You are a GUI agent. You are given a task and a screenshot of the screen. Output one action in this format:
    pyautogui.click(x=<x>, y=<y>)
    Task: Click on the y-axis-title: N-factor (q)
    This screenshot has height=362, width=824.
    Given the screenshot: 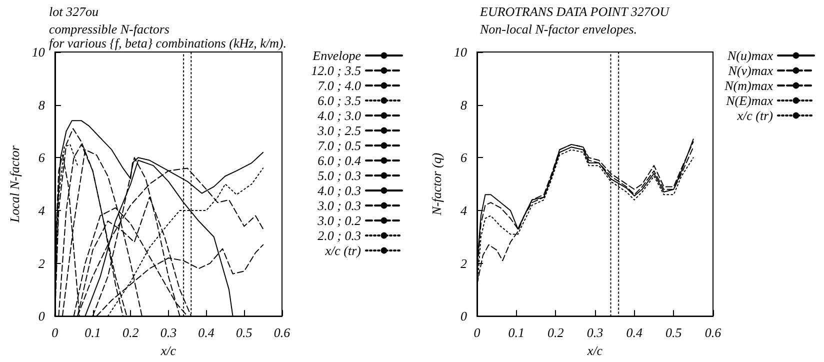 What is the action you would take?
    pyautogui.click(x=436, y=184)
    